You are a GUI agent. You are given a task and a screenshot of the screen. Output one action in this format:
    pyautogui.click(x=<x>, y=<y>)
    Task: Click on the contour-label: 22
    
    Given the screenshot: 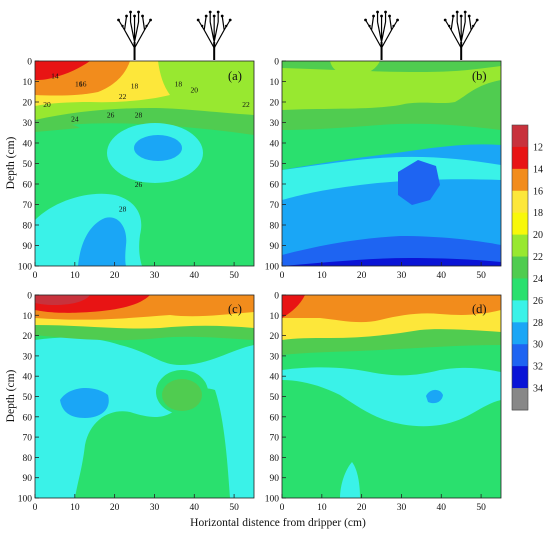 What is the action you would take?
    pyautogui.click(x=123, y=96)
    